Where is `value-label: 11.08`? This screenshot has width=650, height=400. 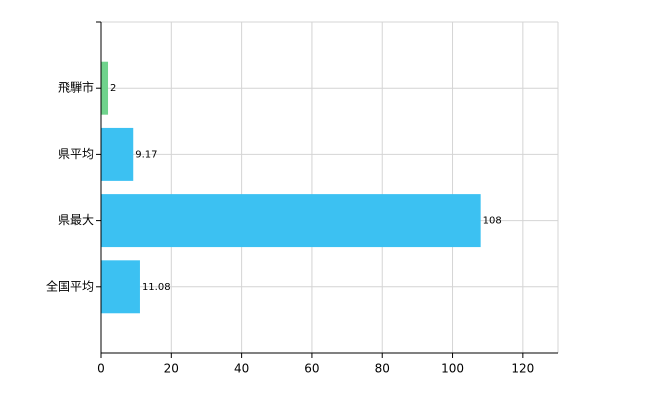 value-label: 11.08 is located at coordinates (156, 287).